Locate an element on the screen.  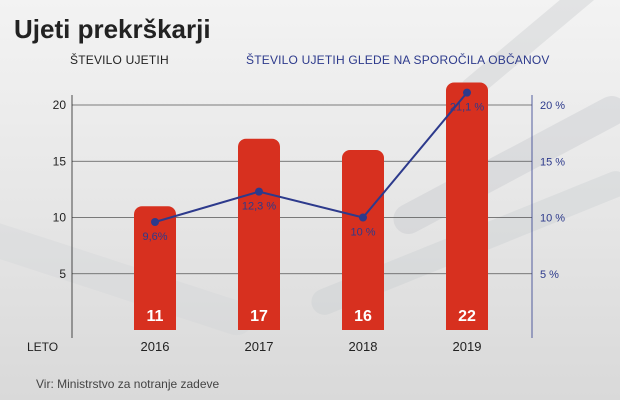
y-tick-label: 15 is located at coordinates (60, 161).